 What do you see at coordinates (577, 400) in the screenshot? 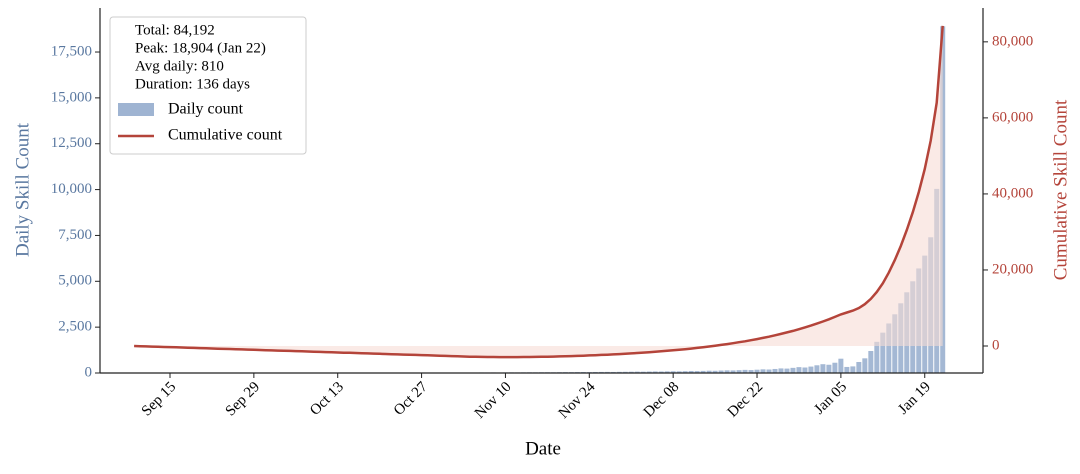
I see `x-tick-label: Nov 24` at bounding box center [577, 400].